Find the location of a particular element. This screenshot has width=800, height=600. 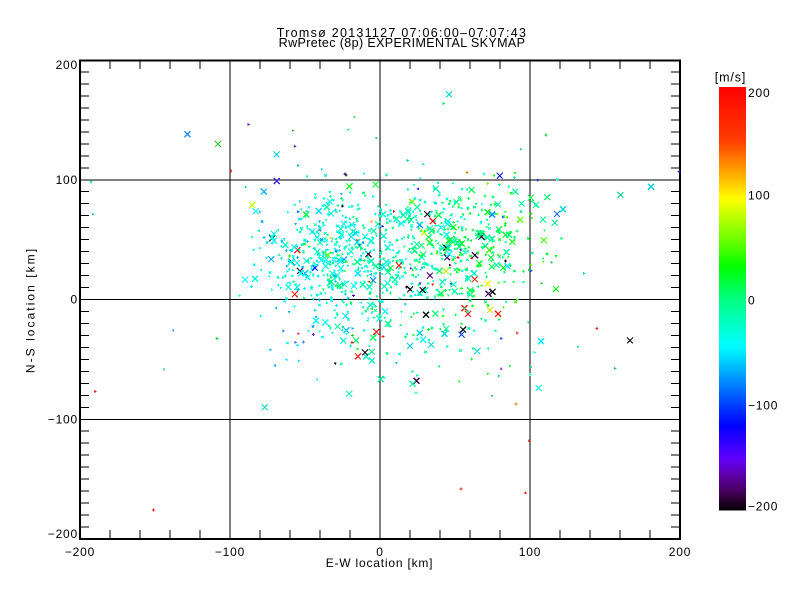

svg-text:Tromsø 20131127 07:06:00–07:07: Tromsø 20131127 07:06:00–07:07:43 is located at coordinates (402, 33).